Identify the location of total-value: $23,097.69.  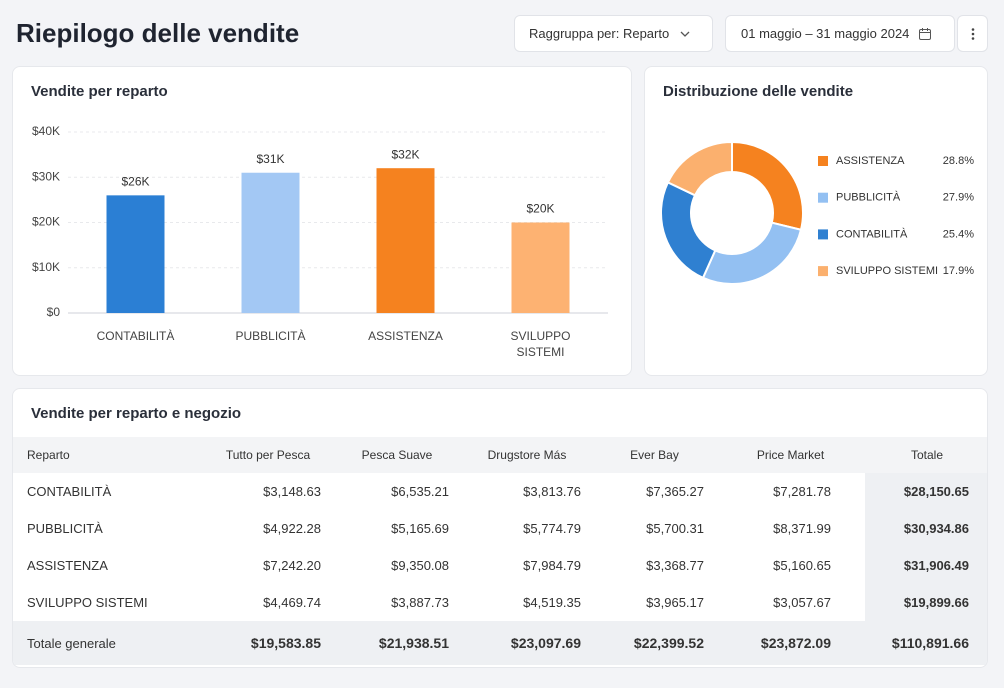
(527, 643).